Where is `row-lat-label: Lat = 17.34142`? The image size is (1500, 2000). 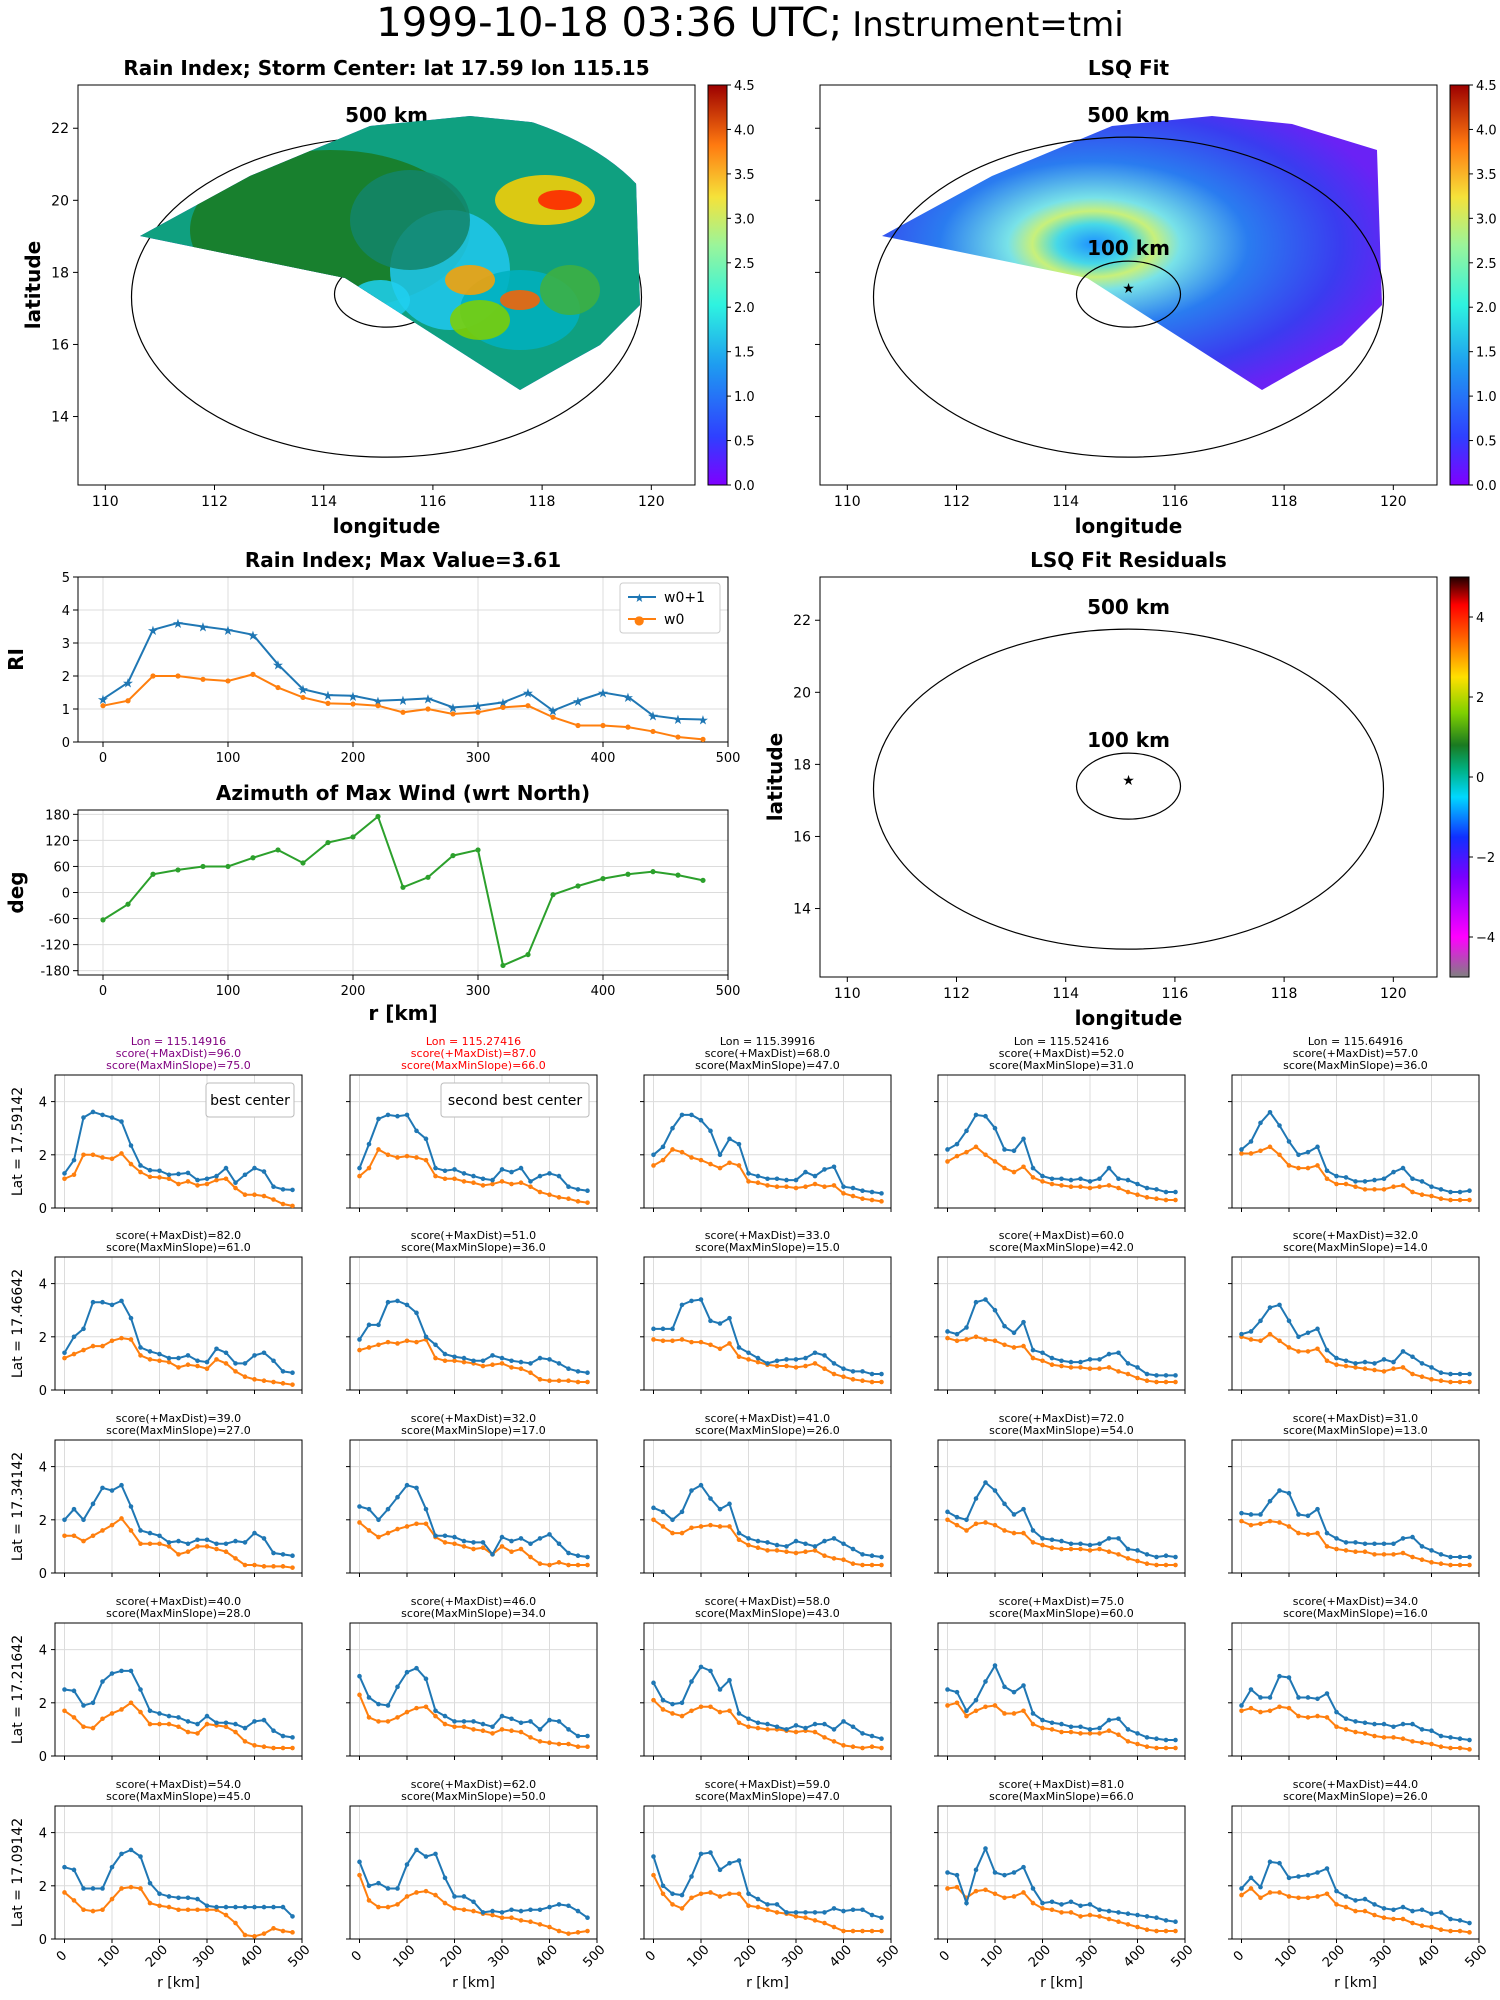
row-lat-label: Lat = 17.34142 is located at coordinates (18, 1506).